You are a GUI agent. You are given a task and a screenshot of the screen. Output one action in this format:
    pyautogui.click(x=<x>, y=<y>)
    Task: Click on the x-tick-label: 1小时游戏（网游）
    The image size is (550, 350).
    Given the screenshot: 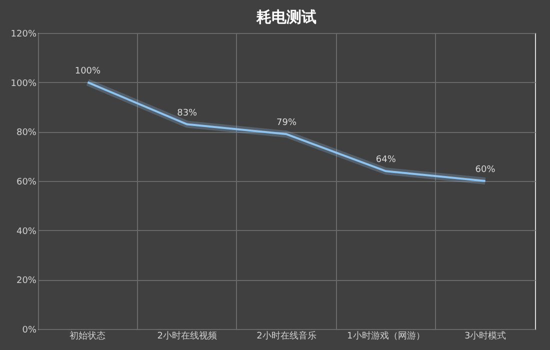 What is the action you would take?
    pyautogui.click(x=386, y=336)
    